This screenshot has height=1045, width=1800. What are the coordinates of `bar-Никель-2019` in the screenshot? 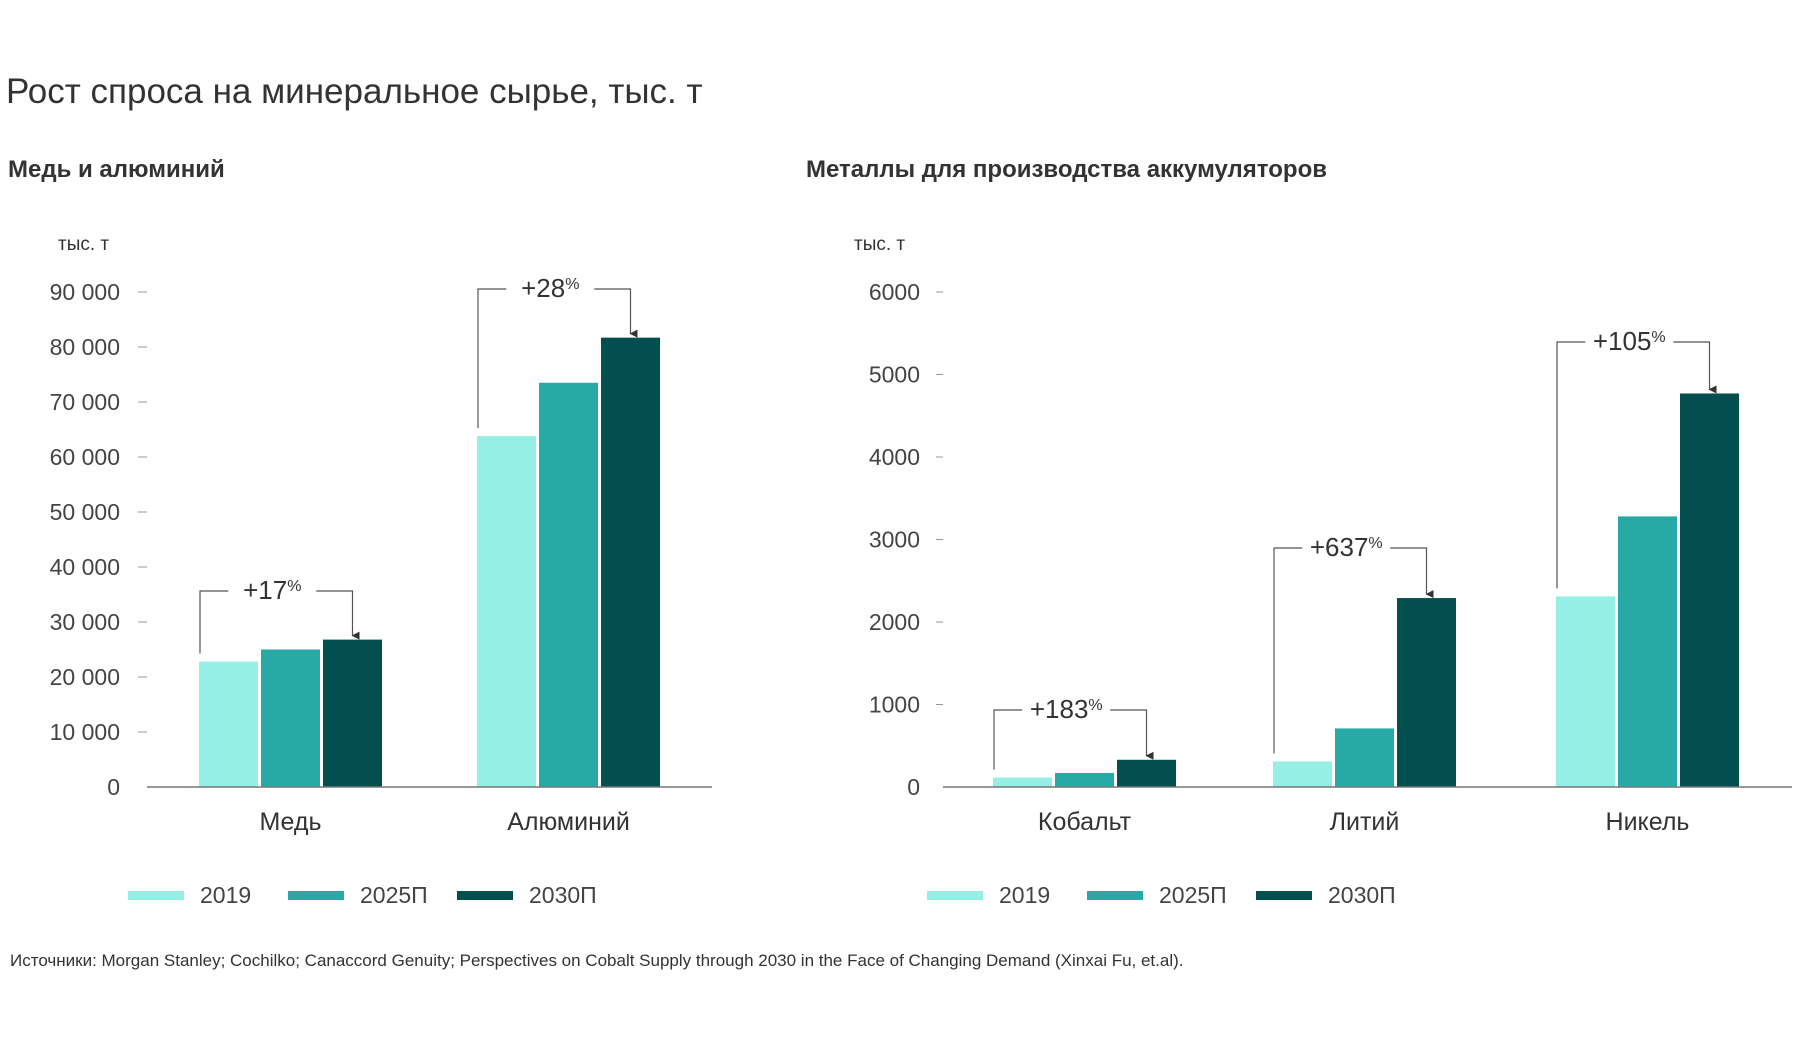 It's located at (1585, 691).